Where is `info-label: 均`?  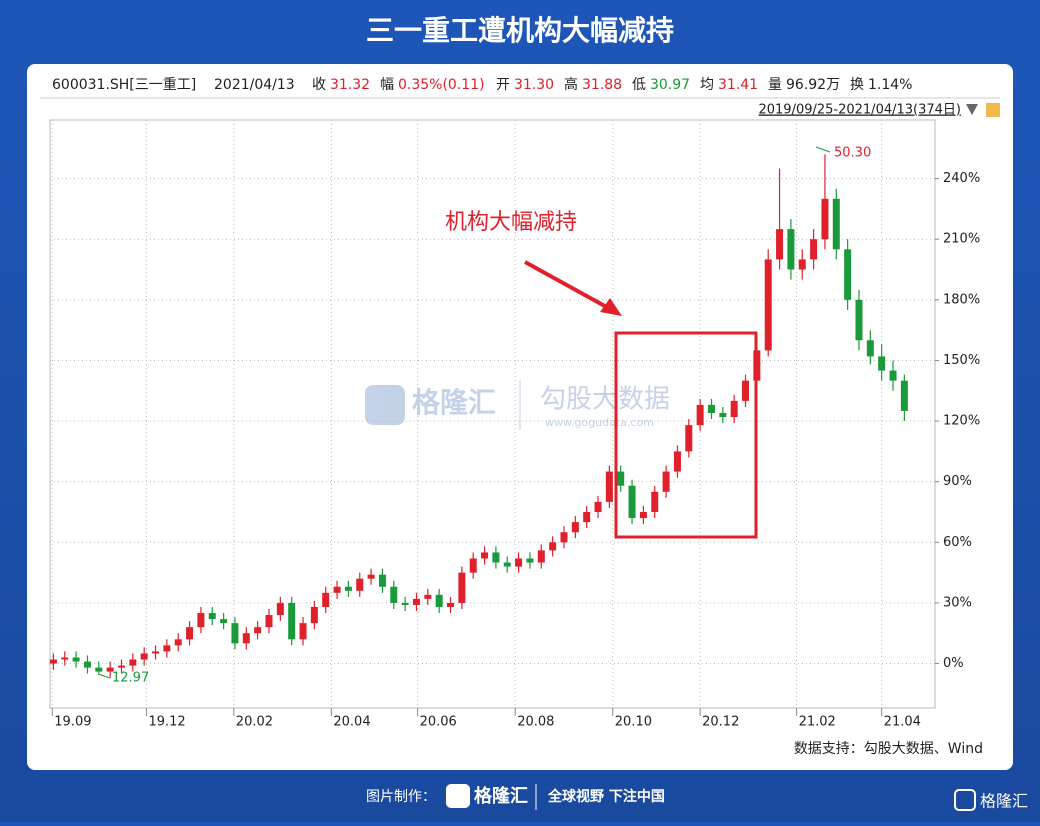
info-label: 均 is located at coordinates (707, 85).